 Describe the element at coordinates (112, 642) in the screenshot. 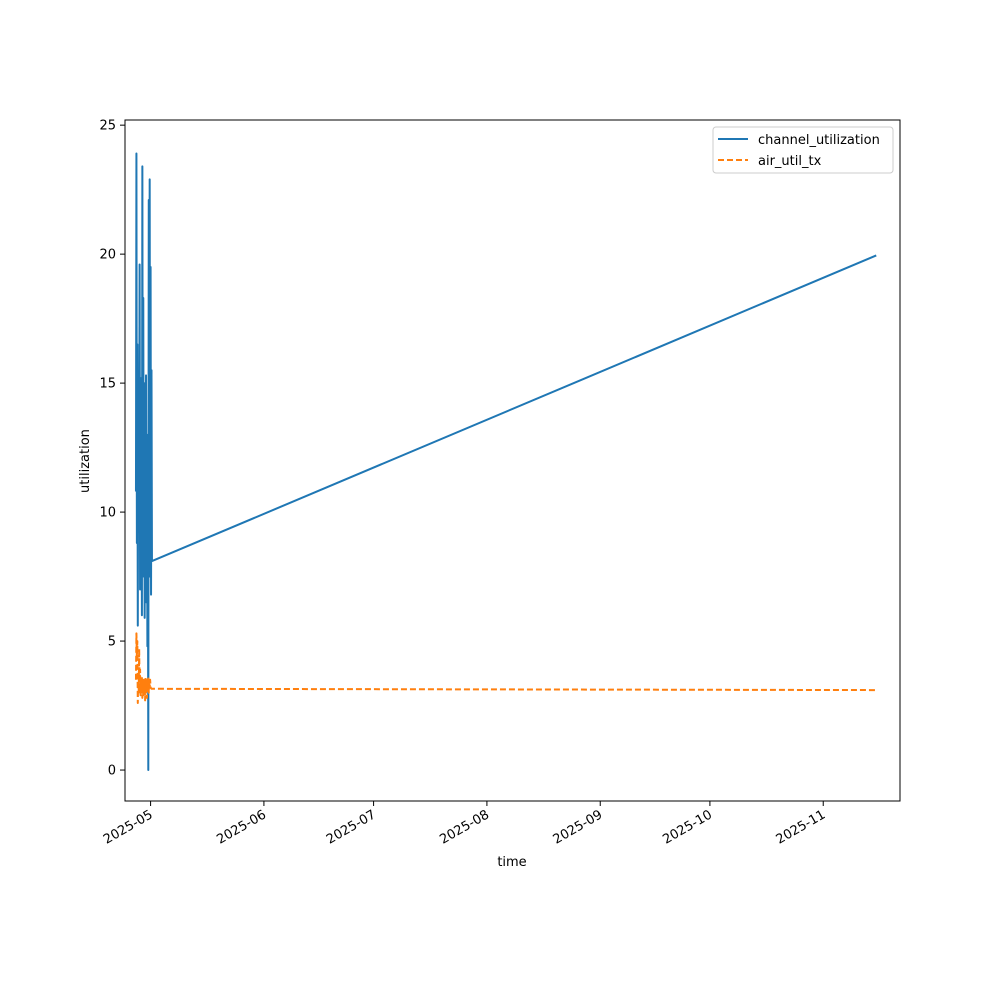

I see `y-tick-label: 5` at that location.